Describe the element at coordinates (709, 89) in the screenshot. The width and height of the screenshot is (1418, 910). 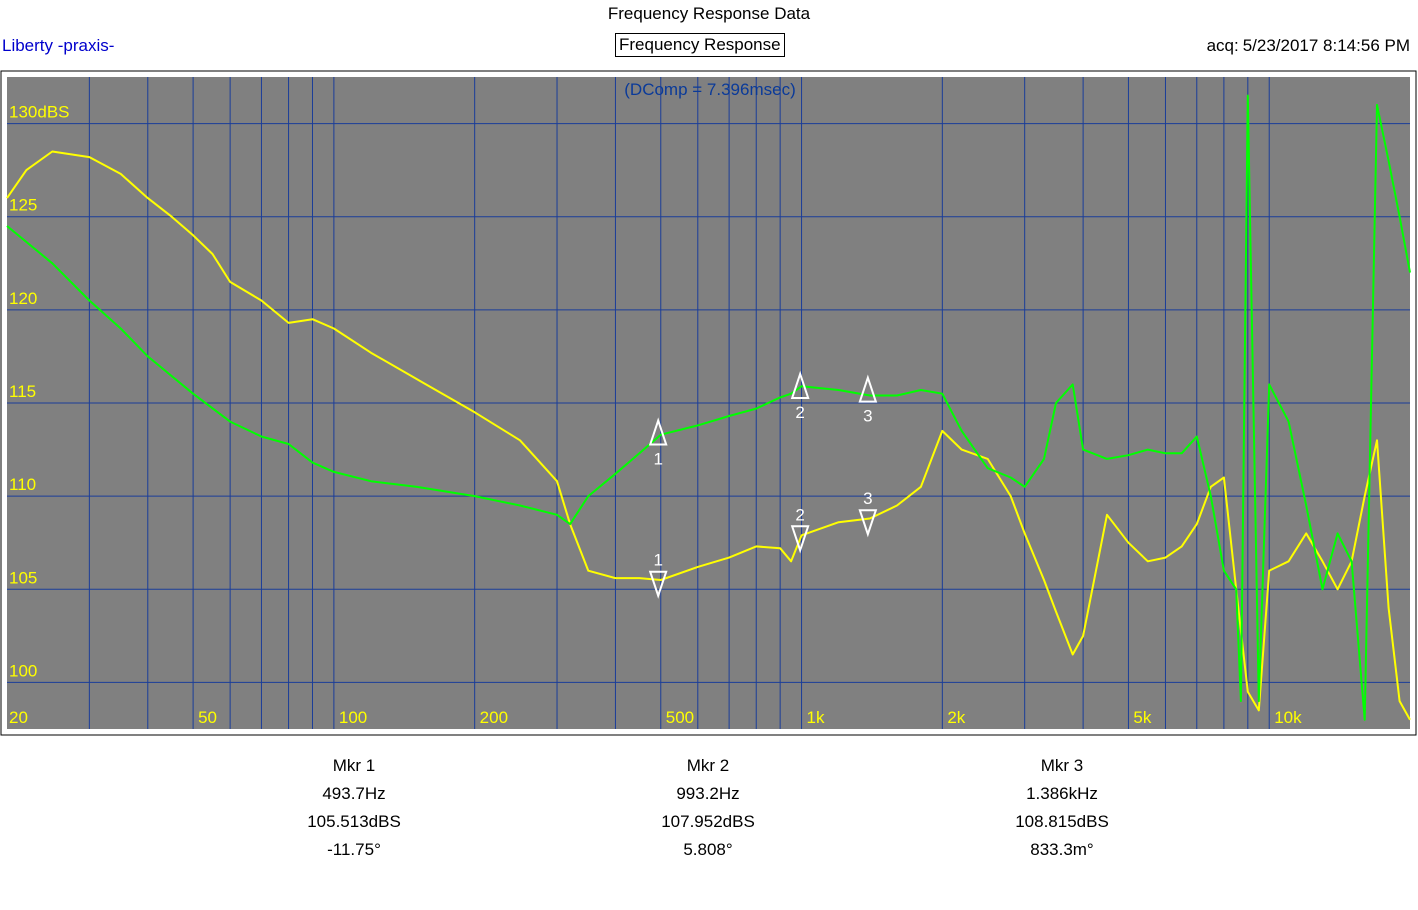
I see `dcomp-annotation: (DComp = 7.396msec)` at that location.